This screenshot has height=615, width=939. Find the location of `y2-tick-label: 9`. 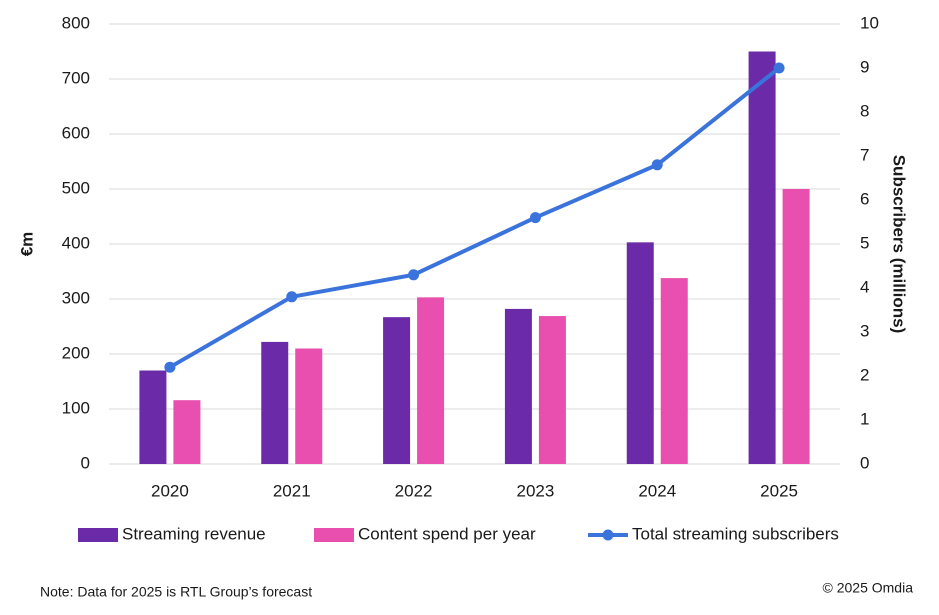

y2-tick-label: 9 is located at coordinates (864, 66).